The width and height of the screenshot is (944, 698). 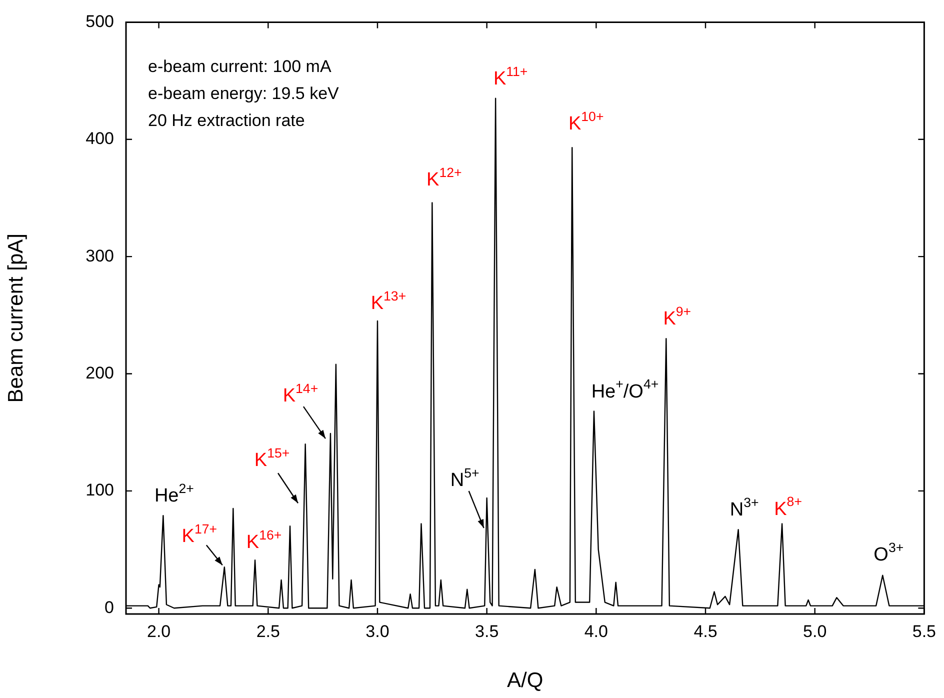 What do you see at coordinates (16, 318) in the screenshot?
I see `y-axis-title: Beam current [pA]` at bounding box center [16, 318].